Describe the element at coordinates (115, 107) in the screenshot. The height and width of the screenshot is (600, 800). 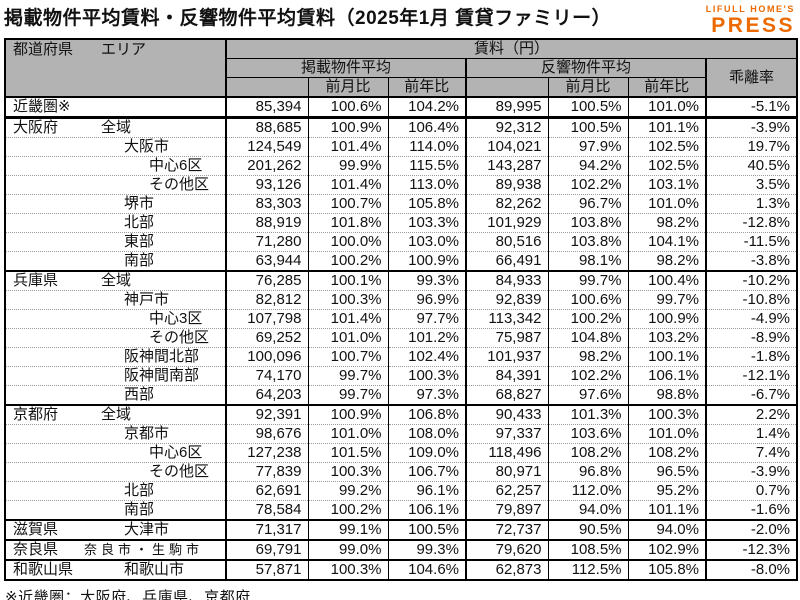
I see `prefecture-area-cell: 近畿圏※` at that location.